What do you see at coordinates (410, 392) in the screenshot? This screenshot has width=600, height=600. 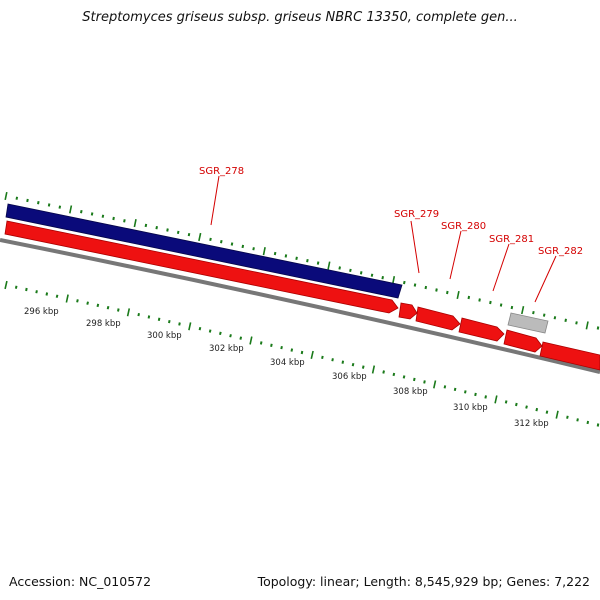 I see `scale-label-308: 308 kbp` at bounding box center [410, 392].